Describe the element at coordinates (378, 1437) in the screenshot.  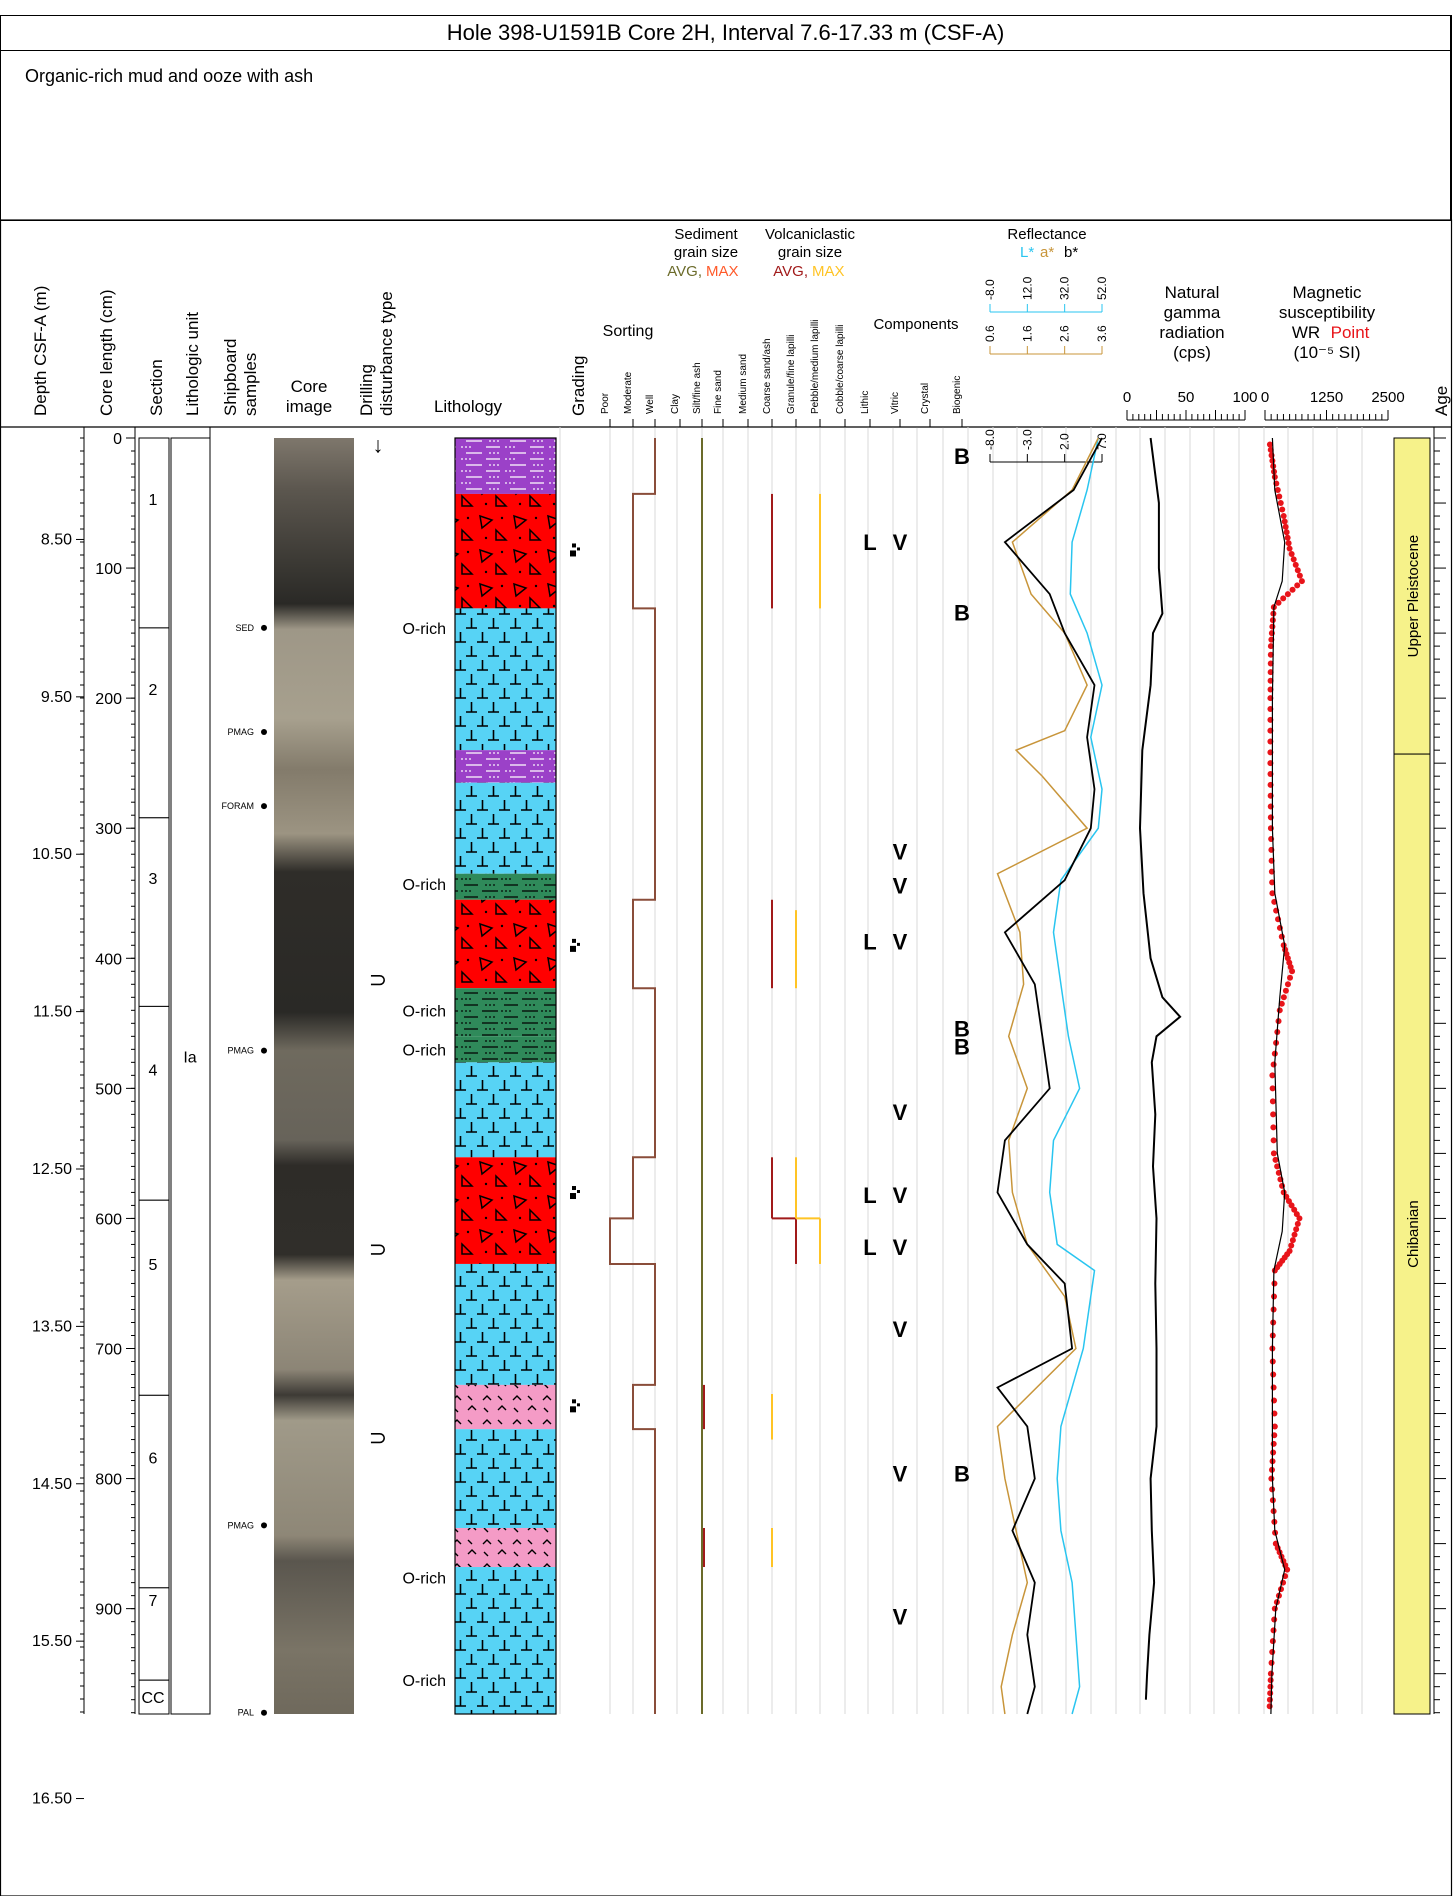
I see `disturbance-symbol: ⊃` at that location.